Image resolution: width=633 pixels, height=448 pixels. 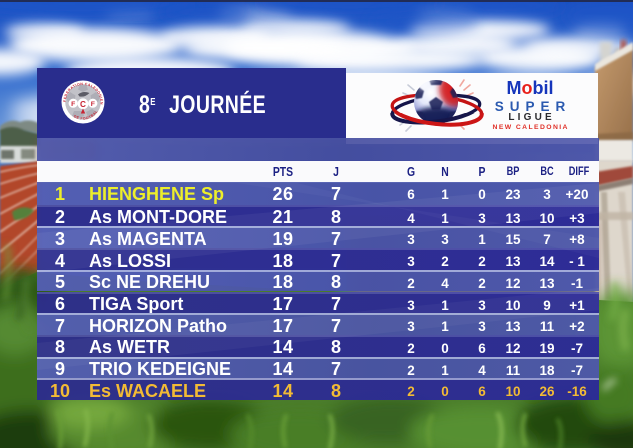 What do you see at coordinates (83, 104) in the screenshot?
I see `svg-text: C` at bounding box center [83, 104].